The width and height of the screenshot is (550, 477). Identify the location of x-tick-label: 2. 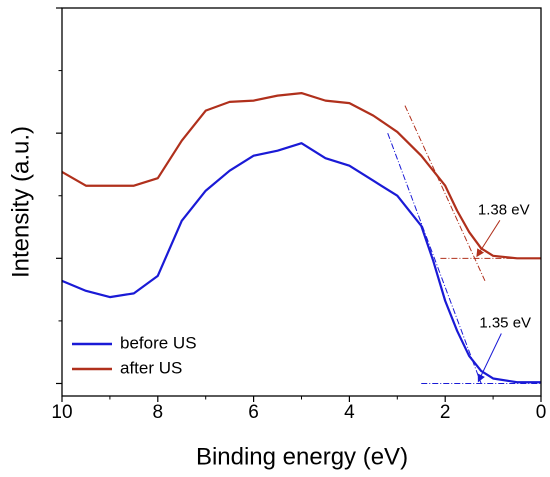
(445, 412).